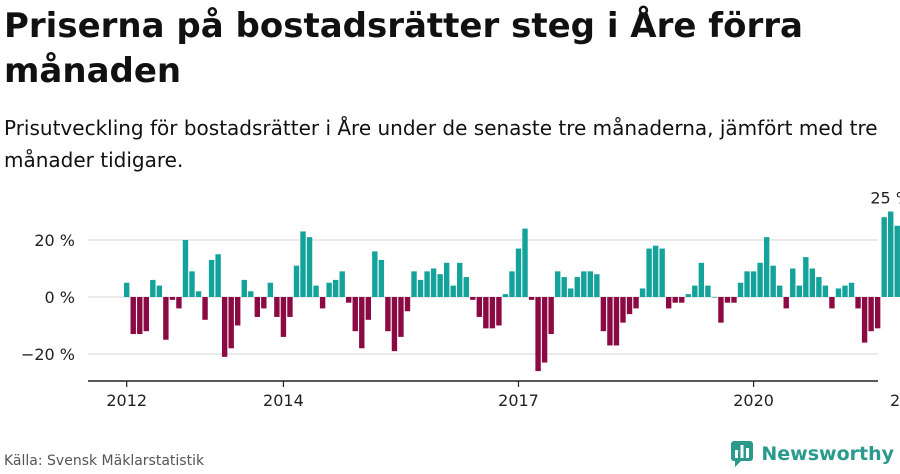 This screenshot has height=474, width=900. I want to click on source-note: Källa: Svensk Mäklarstatistik, so click(104, 461).